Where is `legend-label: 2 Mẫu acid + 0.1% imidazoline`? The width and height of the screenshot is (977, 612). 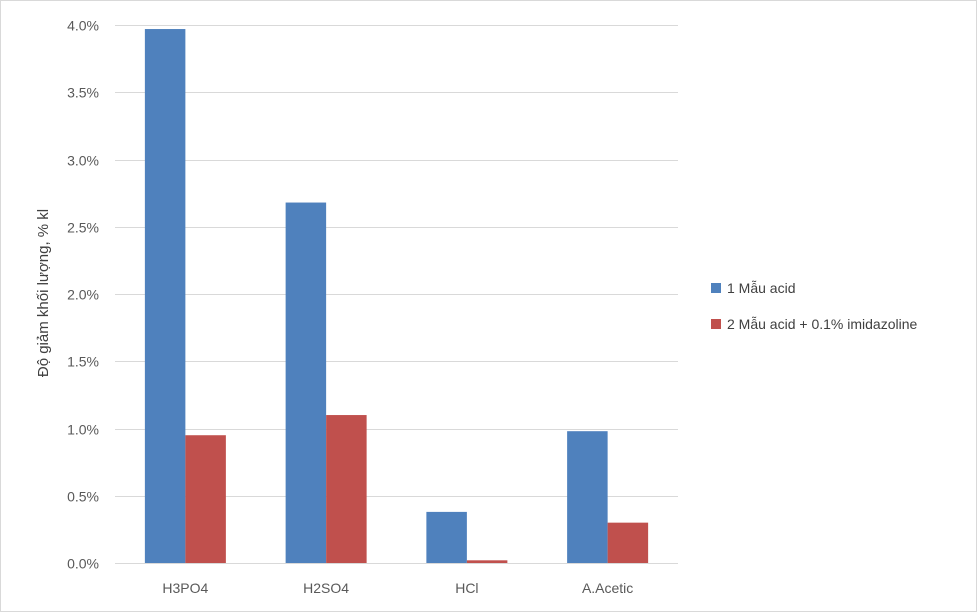
legend-label: 2 Mẫu acid + 0.1% imidazoline is located at coordinates (822, 324).